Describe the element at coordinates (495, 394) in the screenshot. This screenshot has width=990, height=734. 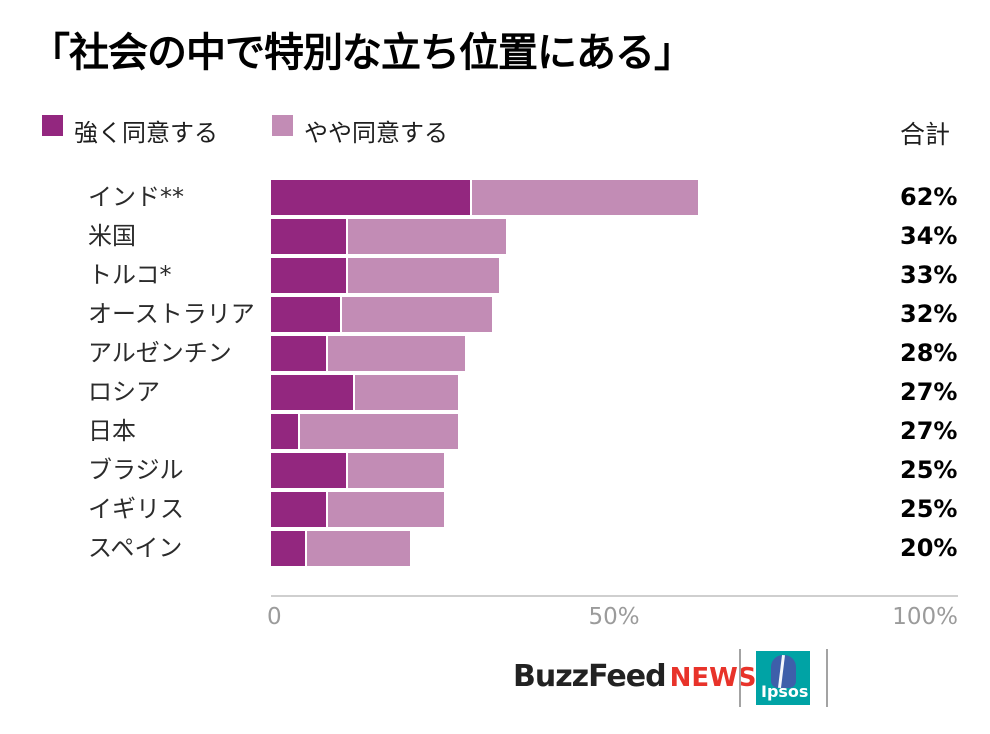
I see `table-row: ロシア 27%` at that location.